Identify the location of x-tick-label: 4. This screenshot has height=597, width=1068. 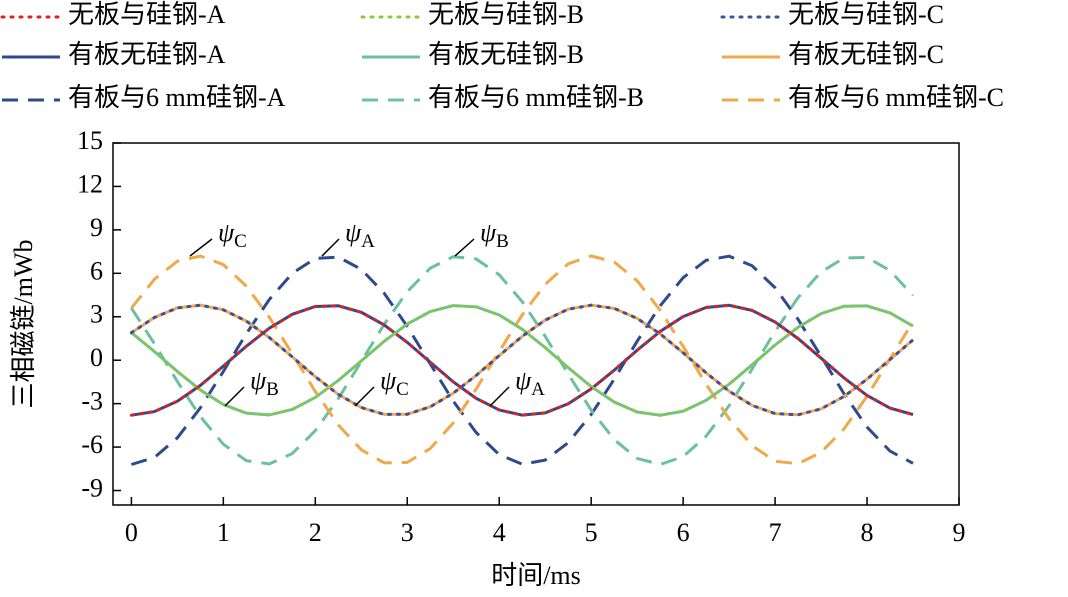
(499, 532).